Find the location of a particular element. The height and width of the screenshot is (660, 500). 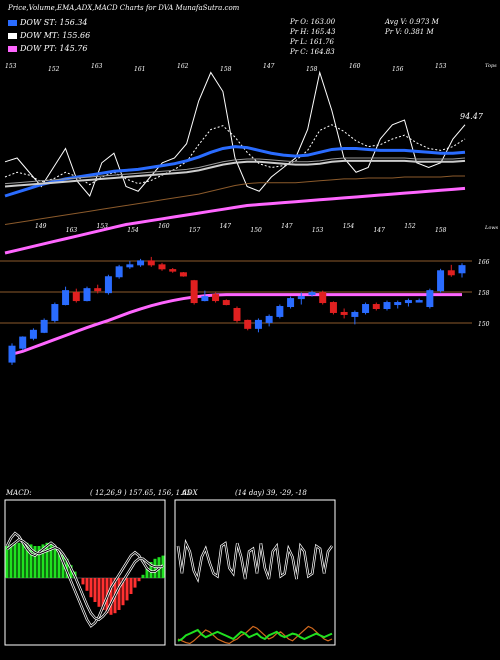

macd-panel-frame is located at coordinates (85, 572).